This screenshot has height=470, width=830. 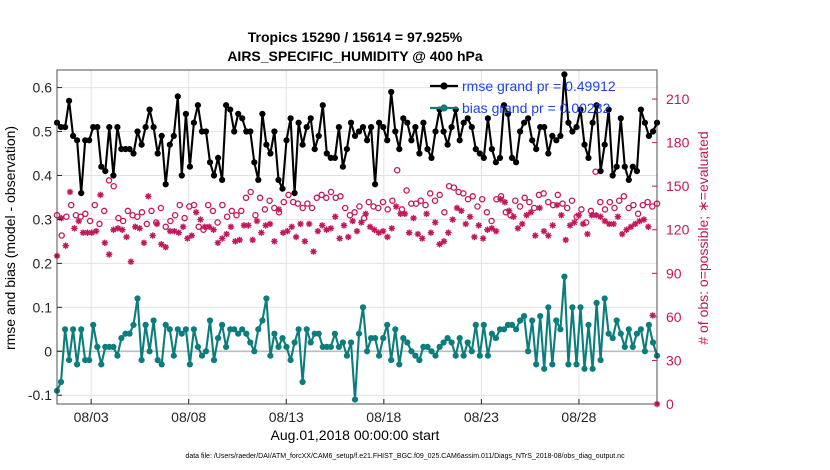 What do you see at coordinates (335, 412) in the screenshot?
I see `x-axis: 08/03 08/08 08/13 08/18 08/23 08/28` at bounding box center [335, 412].